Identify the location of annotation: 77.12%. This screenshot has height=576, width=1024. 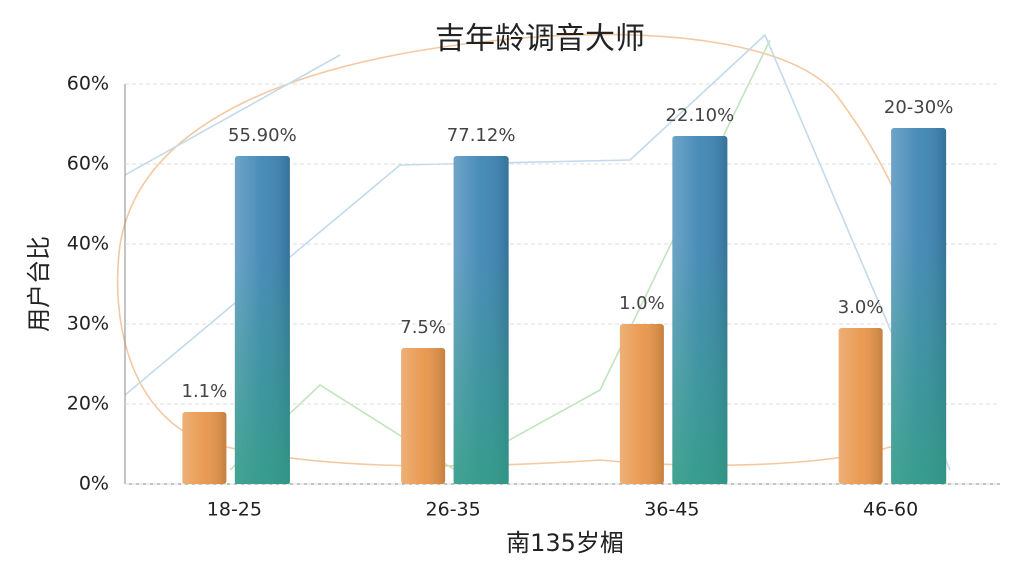
(481, 135).